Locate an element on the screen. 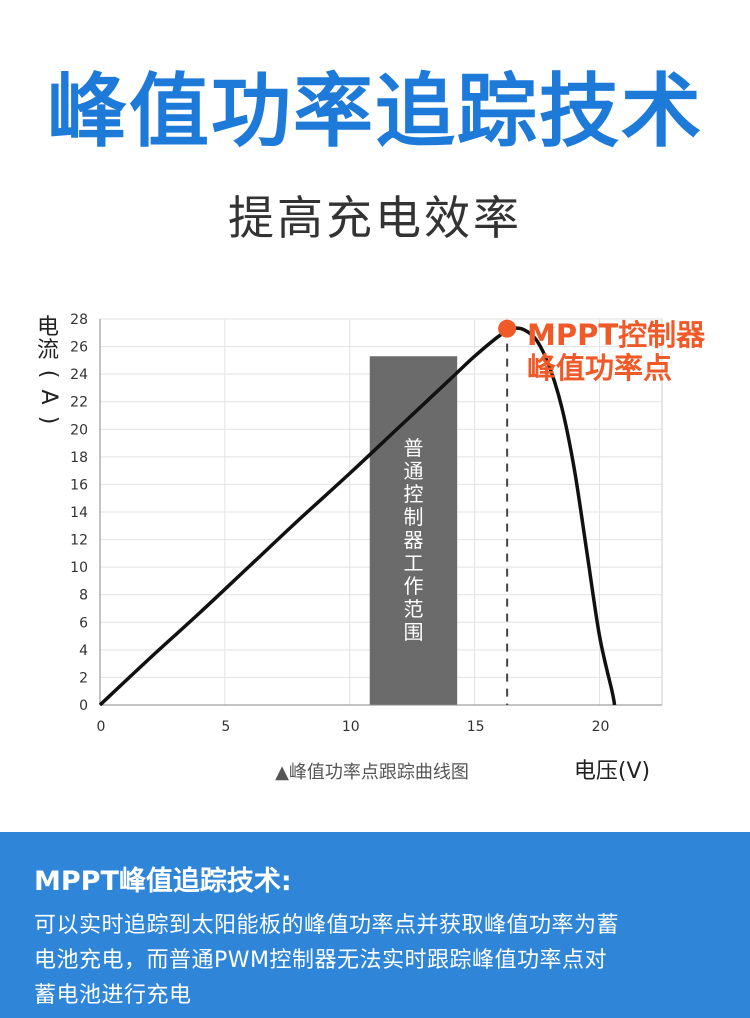  y-tick-label: 8 is located at coordinates (83, 596).